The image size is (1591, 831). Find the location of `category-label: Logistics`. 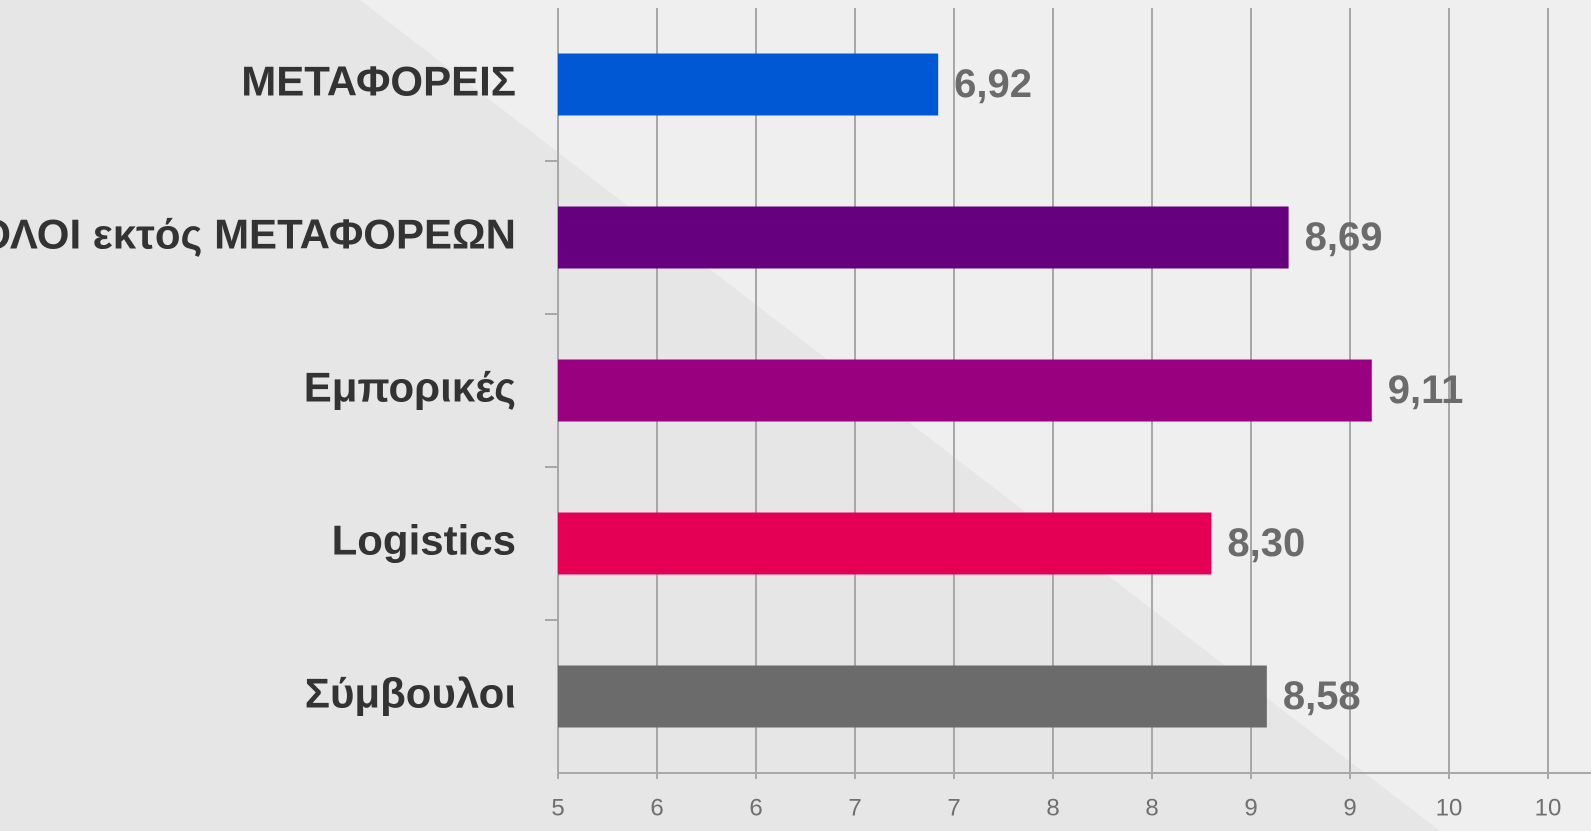

category-label: Logistics is located at coordinates (424, 540).